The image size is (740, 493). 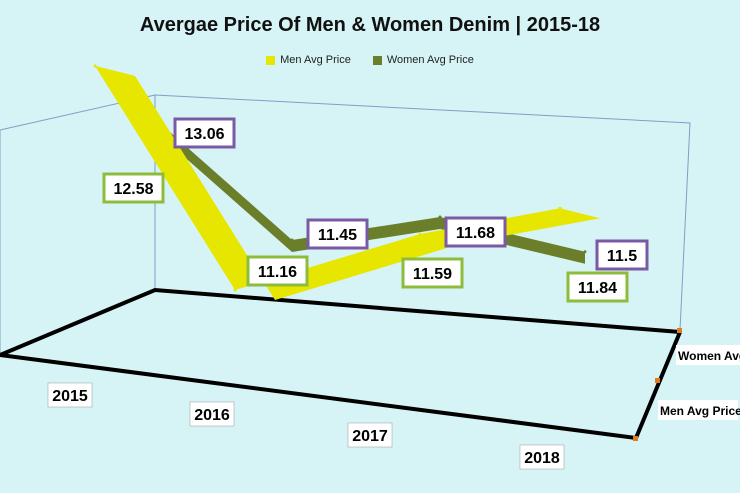 I want to click on women-data-label-2-box, so click(x=475, y=232).